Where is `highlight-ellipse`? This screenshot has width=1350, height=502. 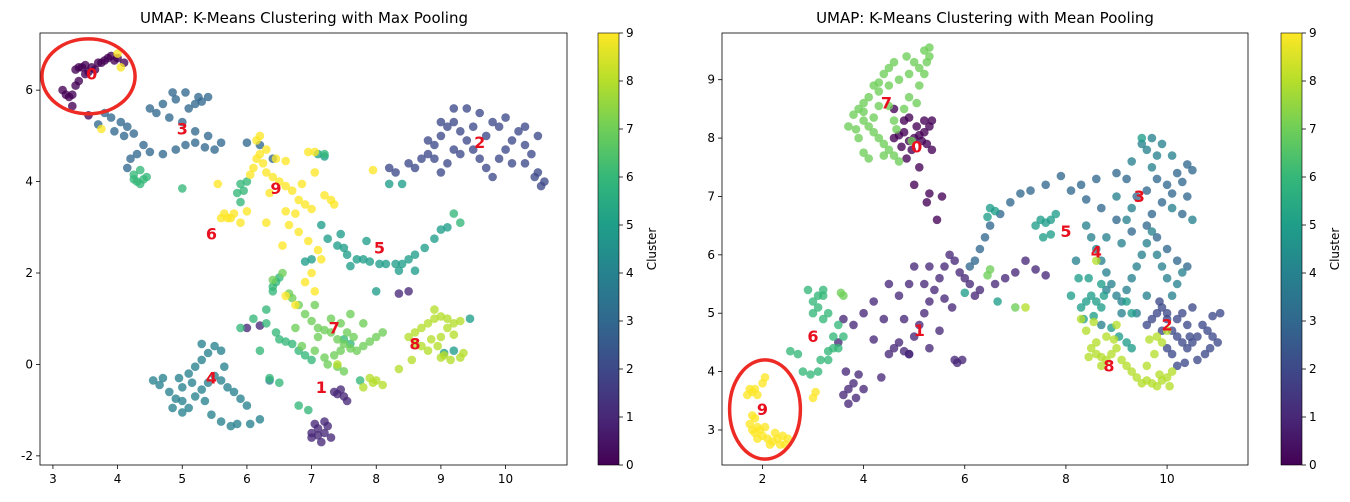 highlight-ellipse is located at coordinates (88, 76).